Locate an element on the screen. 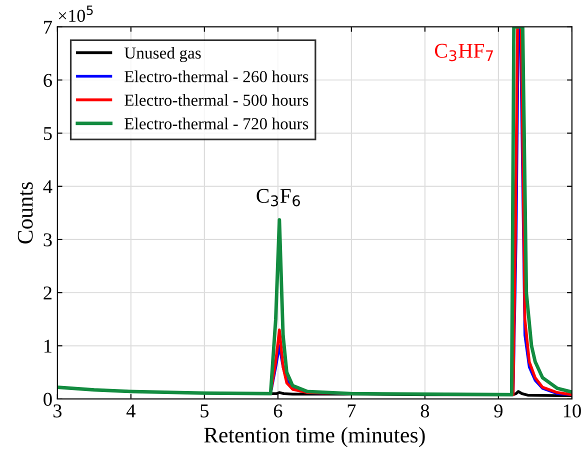  legend-label: Electro-thermal - 260 hours is located at coordinates (216, 76).